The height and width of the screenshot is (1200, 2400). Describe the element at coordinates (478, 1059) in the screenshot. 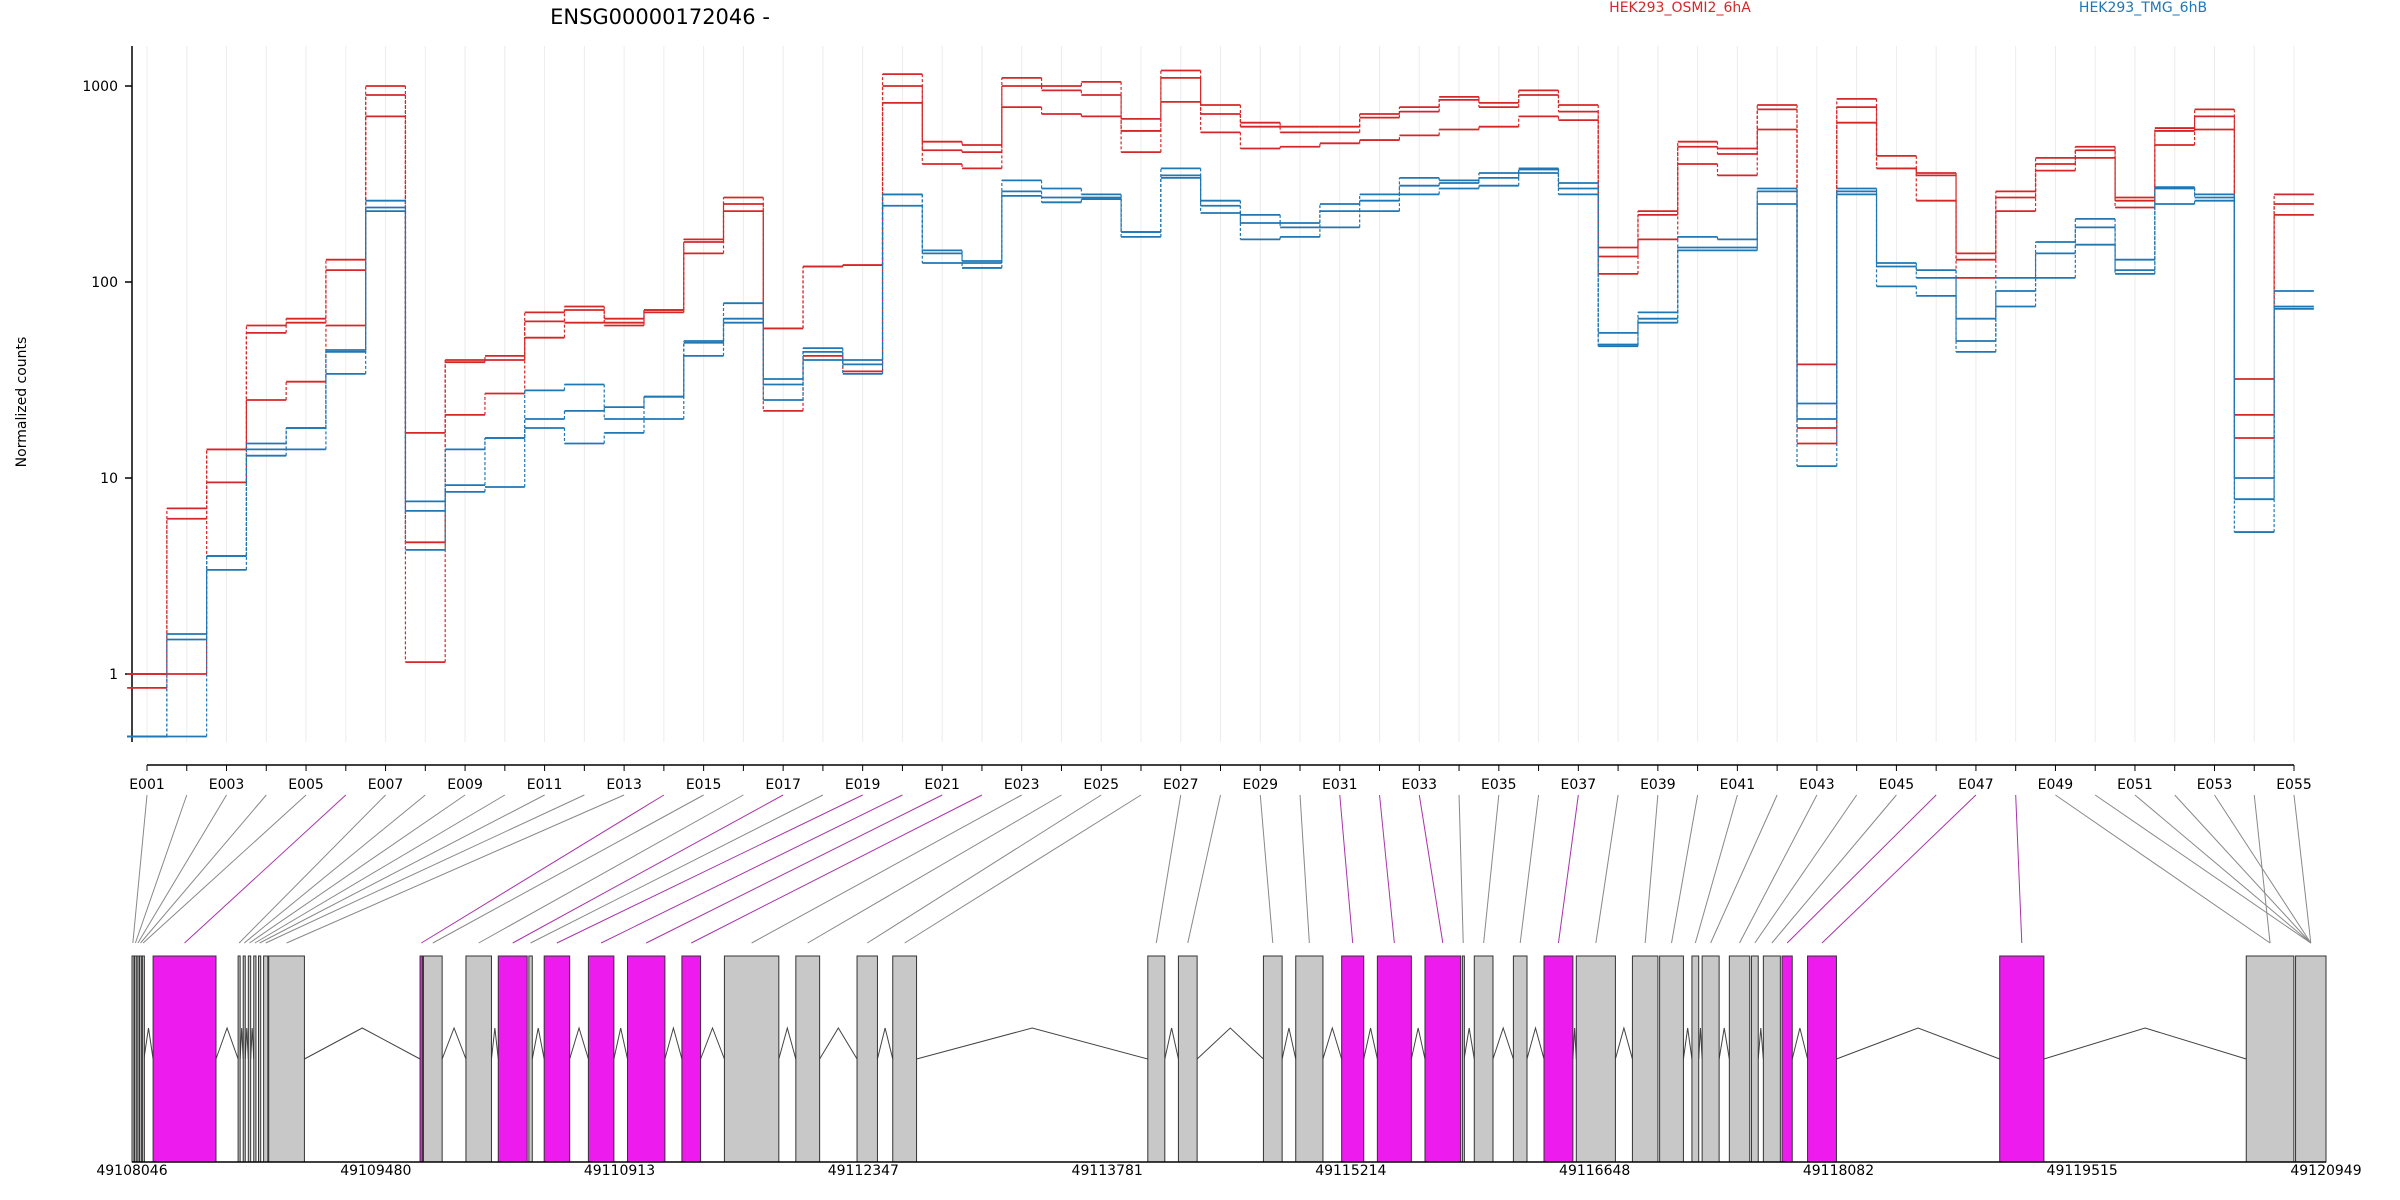

I see `exon-E016` at that location.